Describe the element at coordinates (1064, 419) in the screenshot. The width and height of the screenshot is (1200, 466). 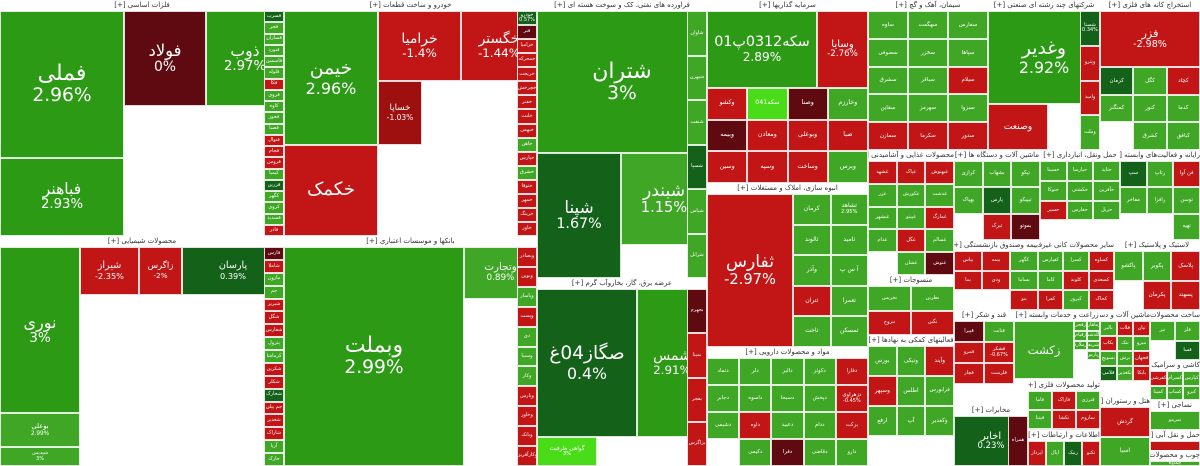
I see `stock-tile: تکشا` at that location.